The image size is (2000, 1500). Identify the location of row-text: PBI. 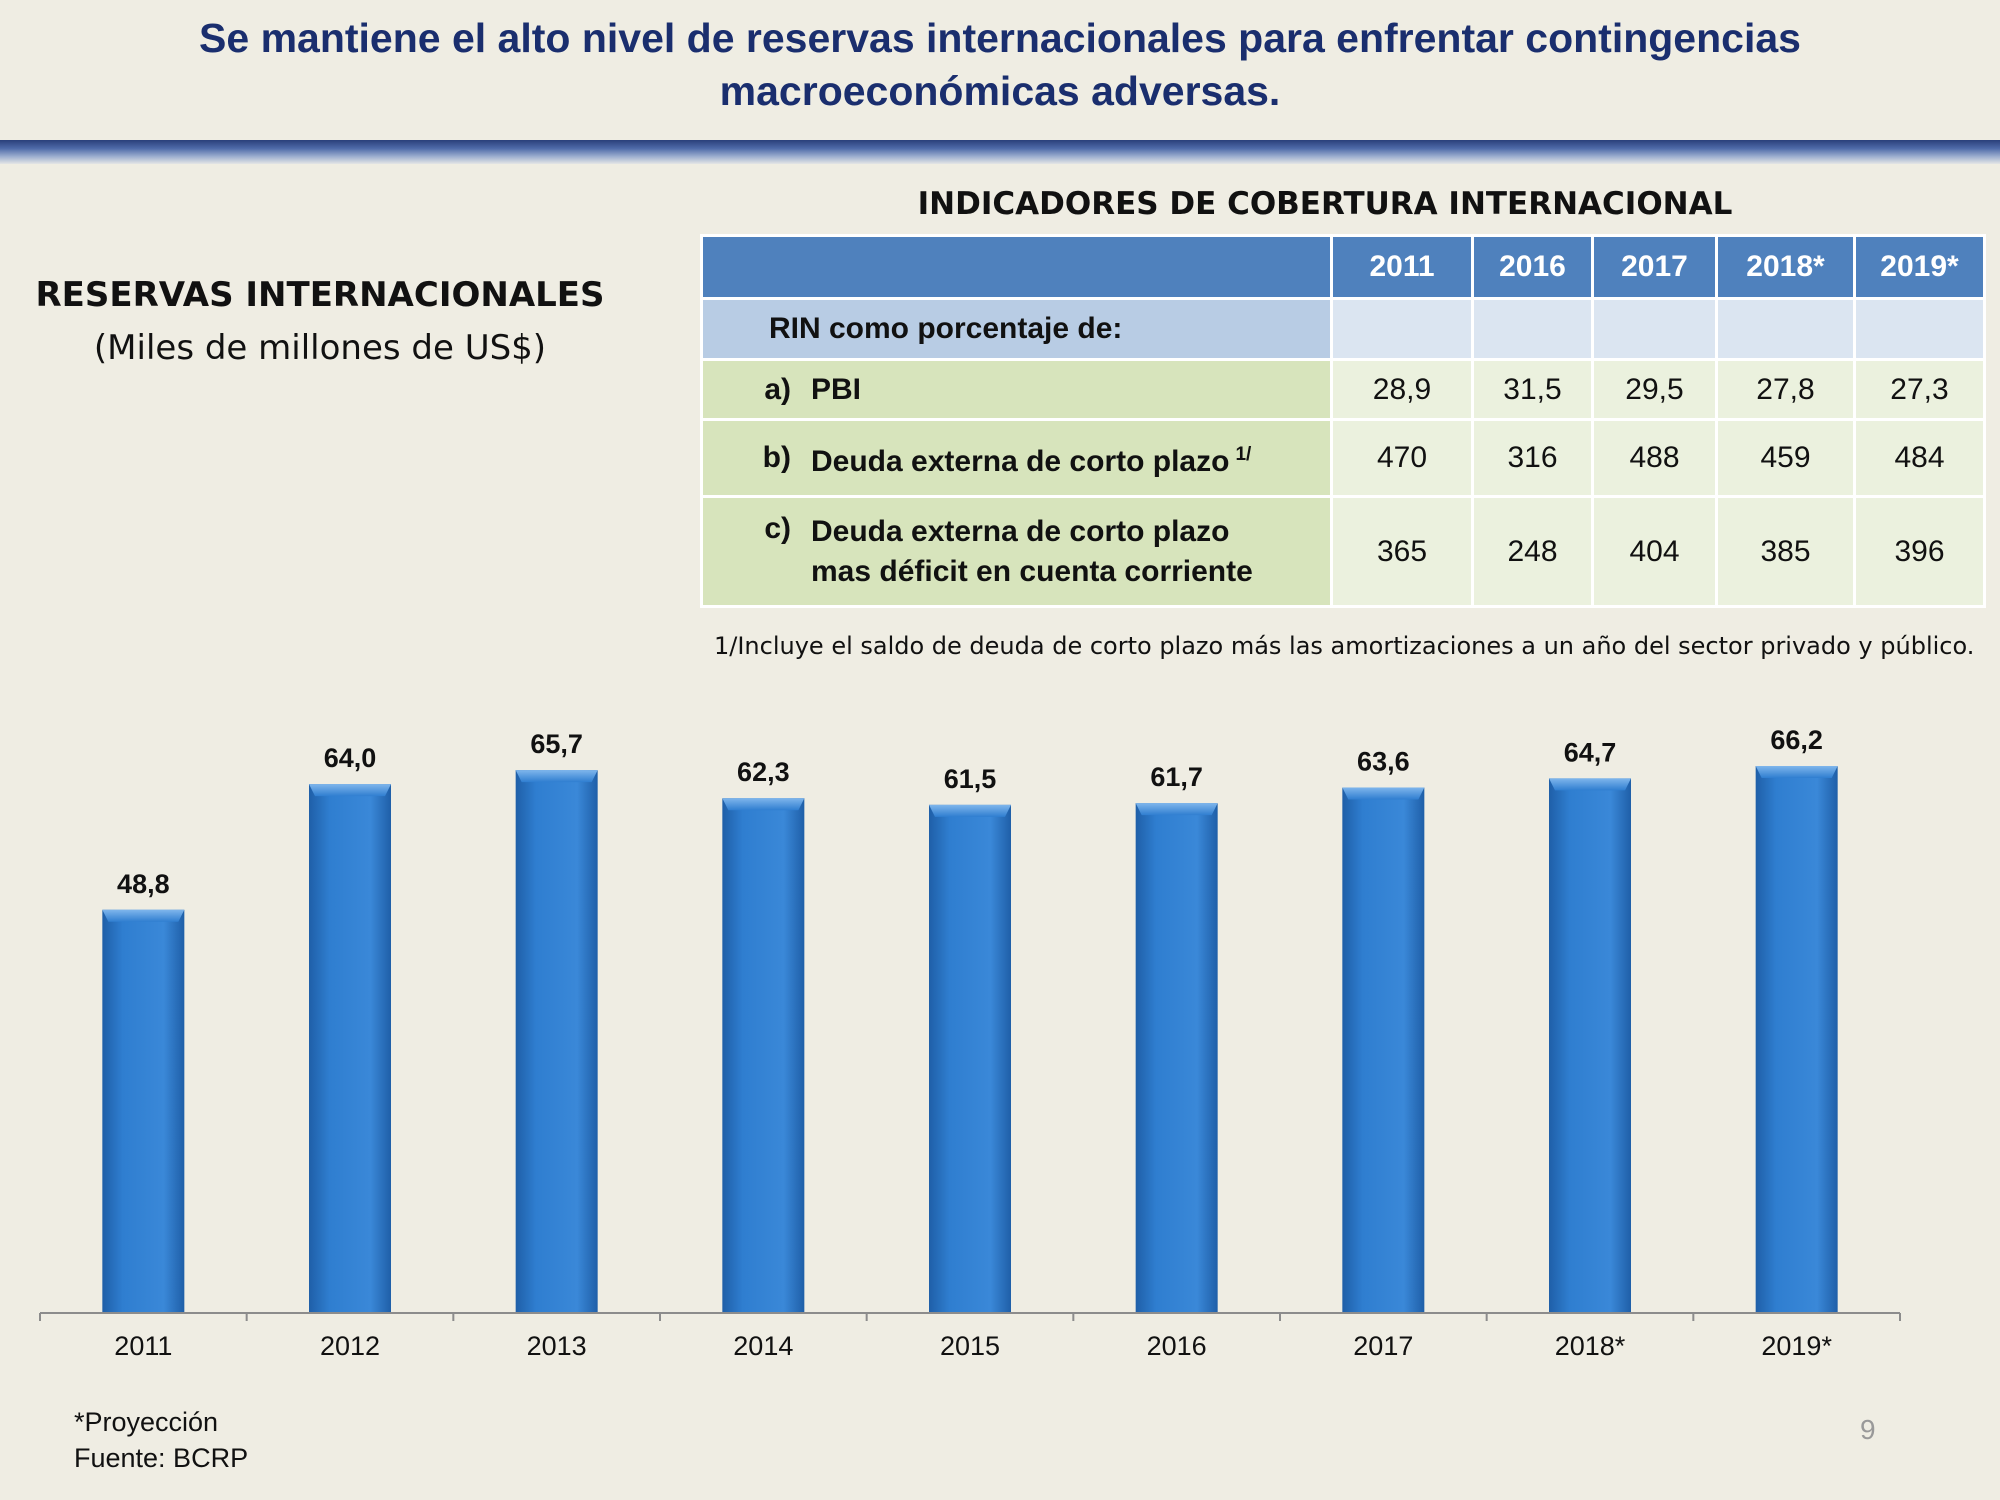
(836, 390).